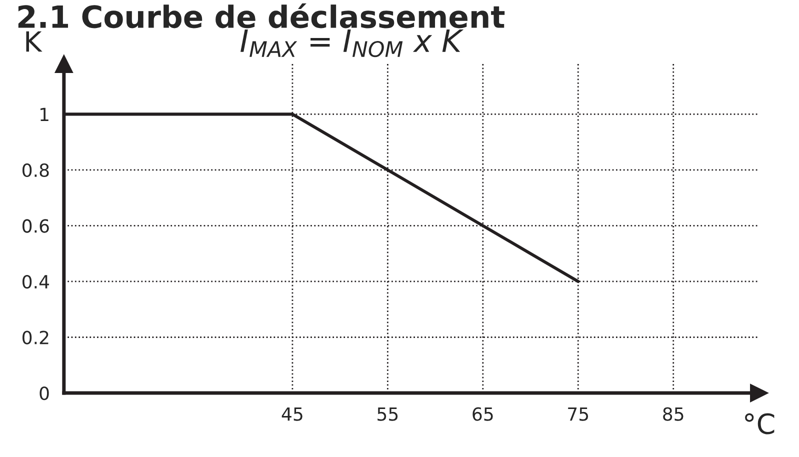 Image resolution: width=799 pixels, height=457 pixels. I want to click on x-axis-title: °C, so click(759, 423).